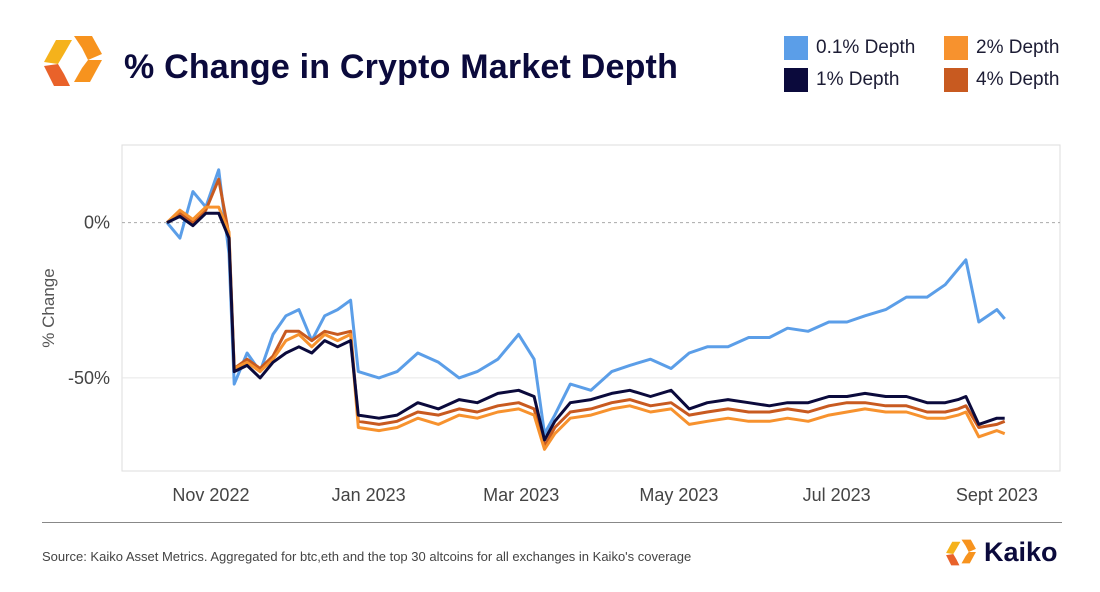 The image size is (1100, 592). I want to click on legend-item-3: 4% Depth, so click(1001, 80).